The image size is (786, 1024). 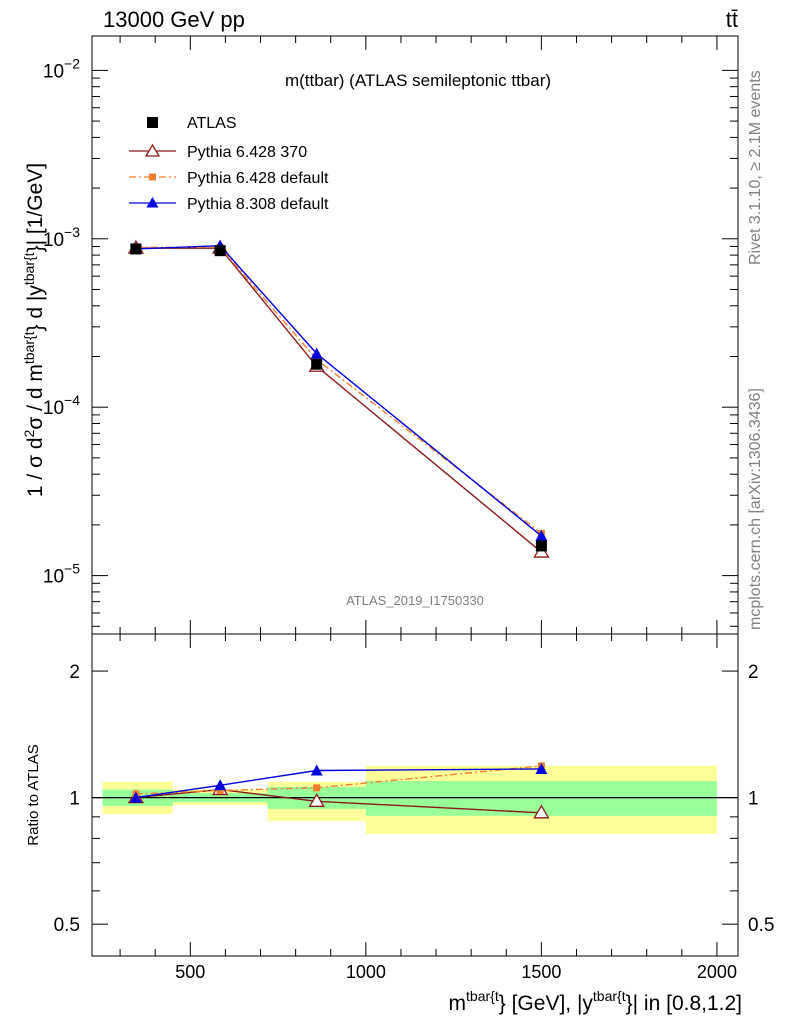 What do you see at coordinates (541, 972) in the screenshot?
I see `x-tick-label: 1500` at bounding box center [541, 972].